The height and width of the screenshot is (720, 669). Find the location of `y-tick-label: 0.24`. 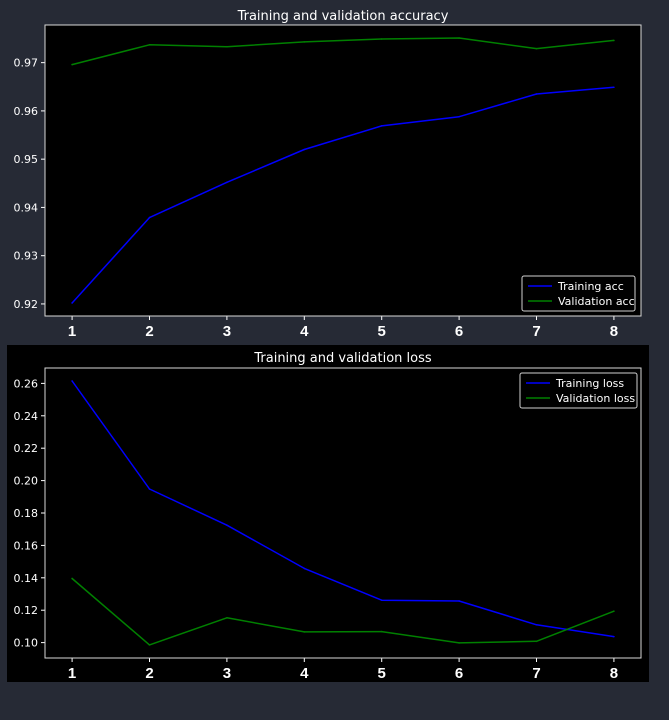

y-tick-label: 0.24 is located at coordinates (26, 416).